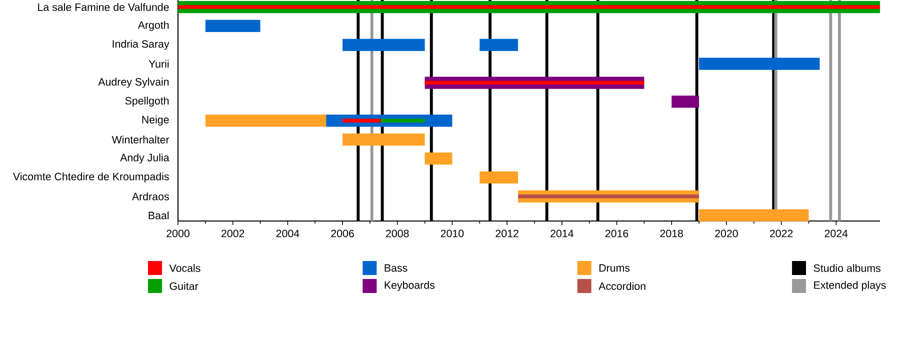  What do you see at coordinates (452, 234) in the screenshot?
I see `x-tick-label: 2010` at bounding box center [452, 234].